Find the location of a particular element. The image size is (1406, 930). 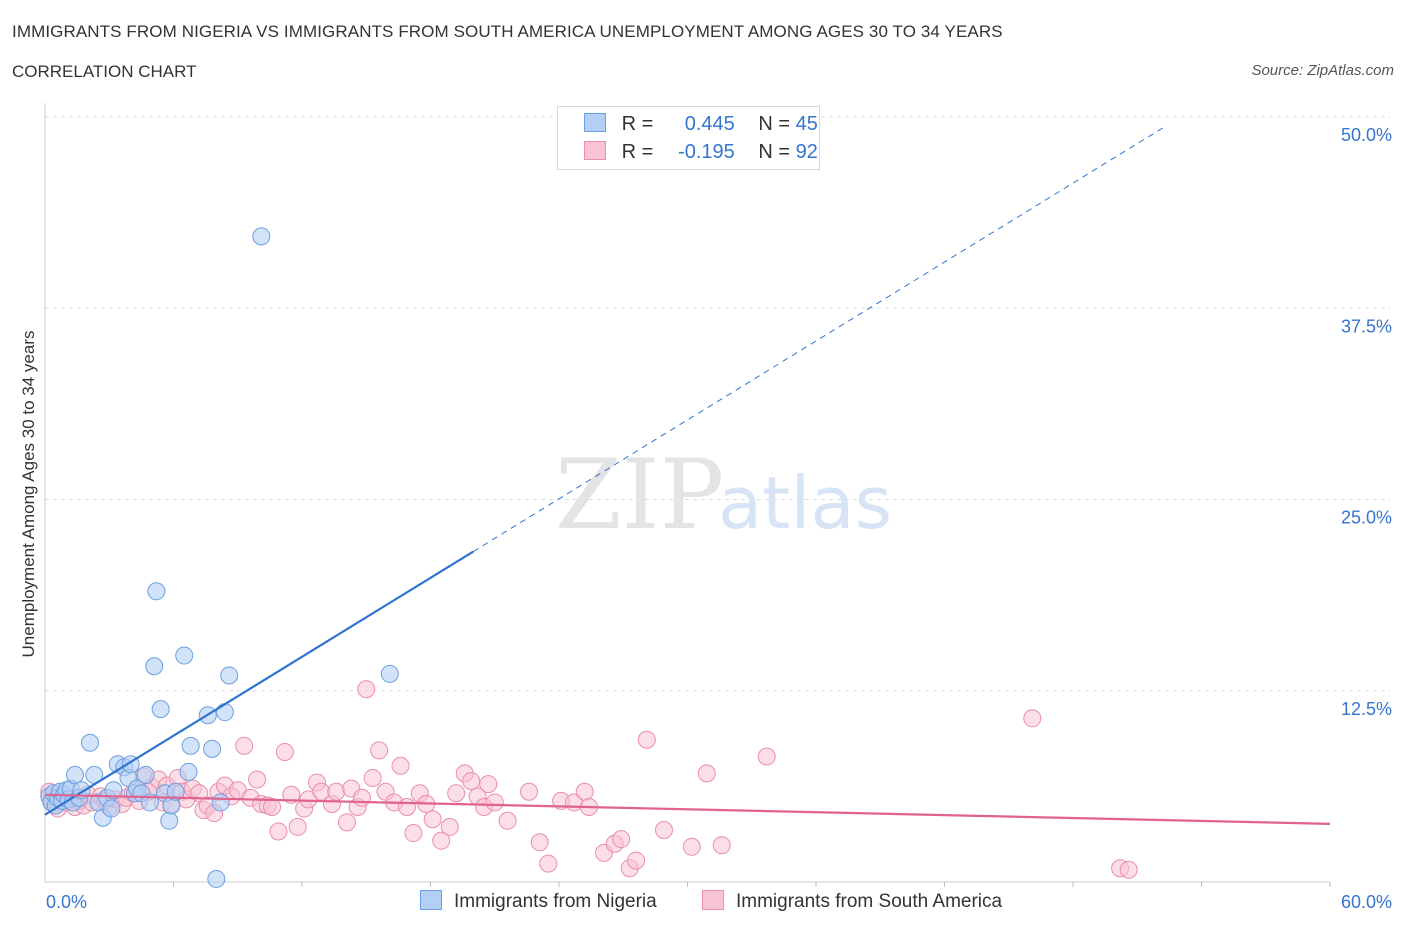

legend-n-value-nigeria: 45 is located at coordinates (806, 124).